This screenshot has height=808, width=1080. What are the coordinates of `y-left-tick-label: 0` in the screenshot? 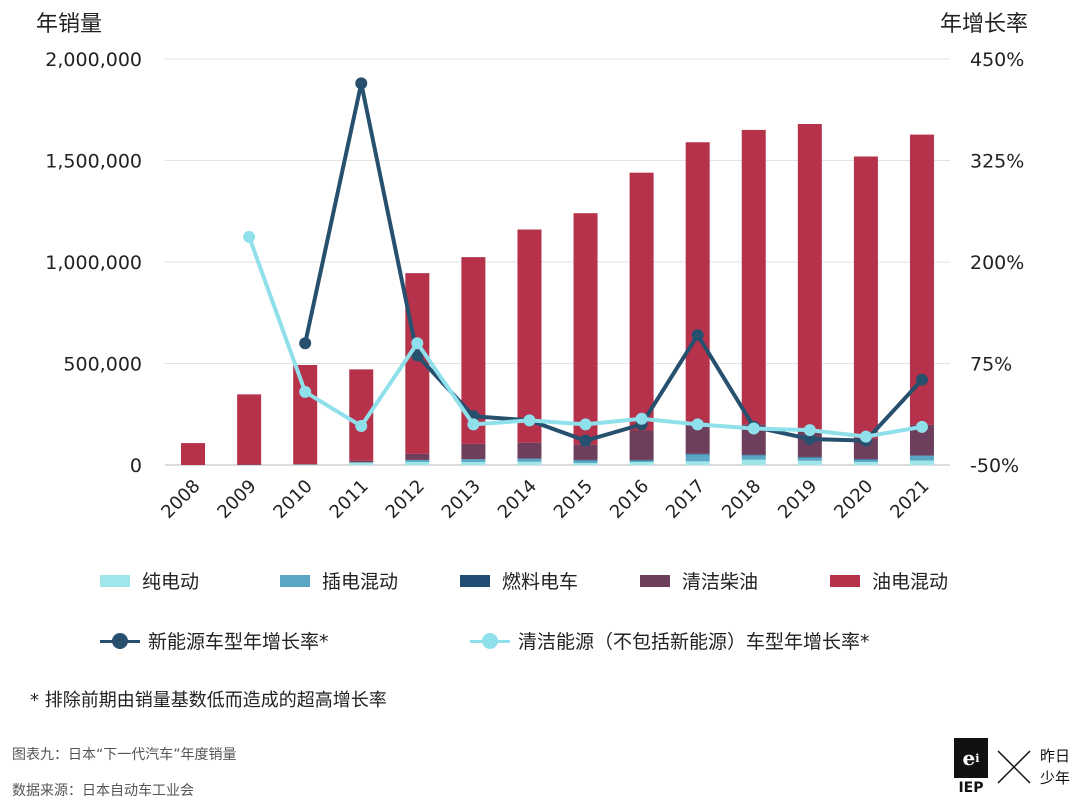 It's located at (136, 466).